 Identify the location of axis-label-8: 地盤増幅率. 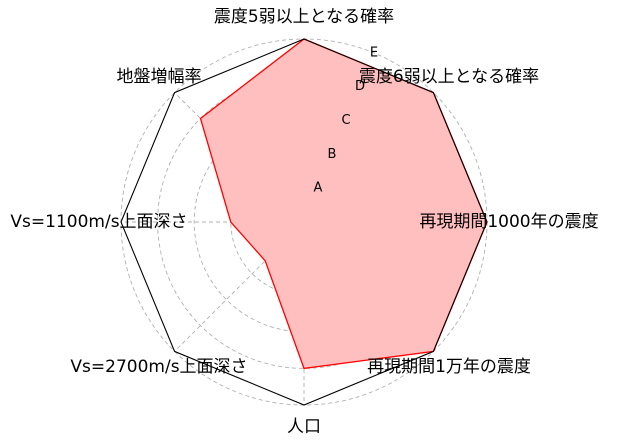
(159, 77).